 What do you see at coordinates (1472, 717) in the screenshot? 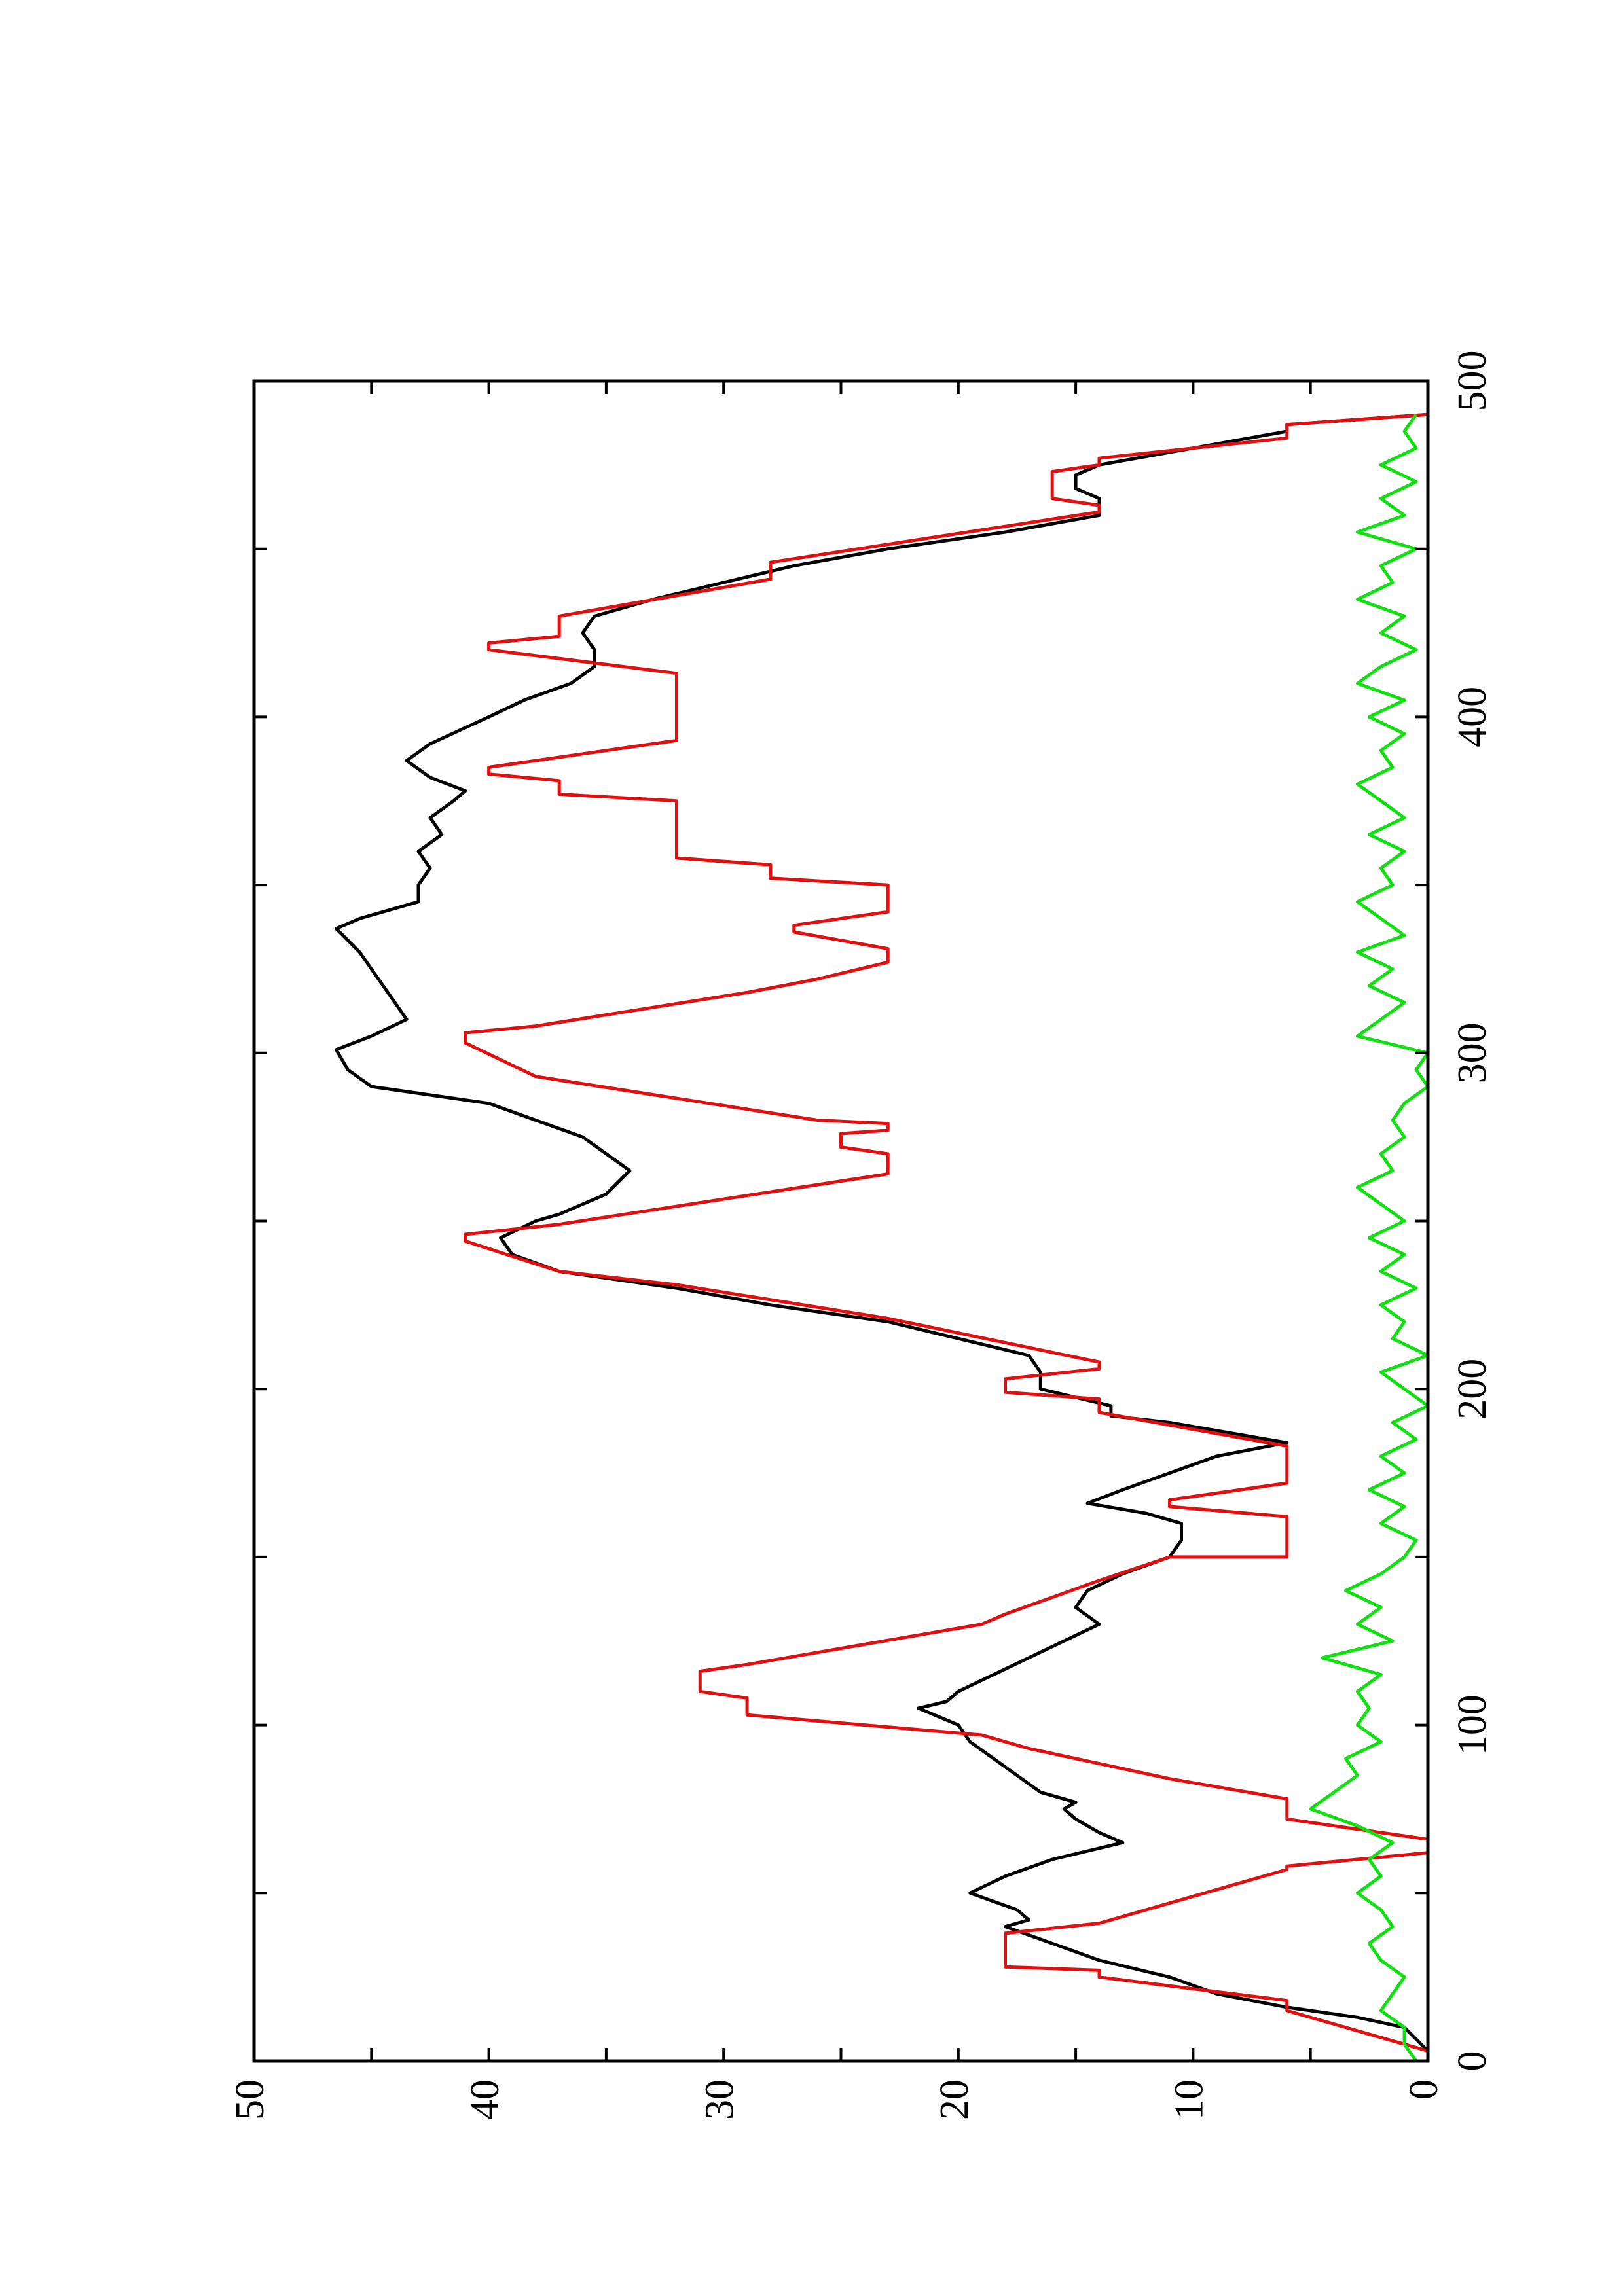
I see `x-tick-label: 400` at bounding box center [1472, 717].